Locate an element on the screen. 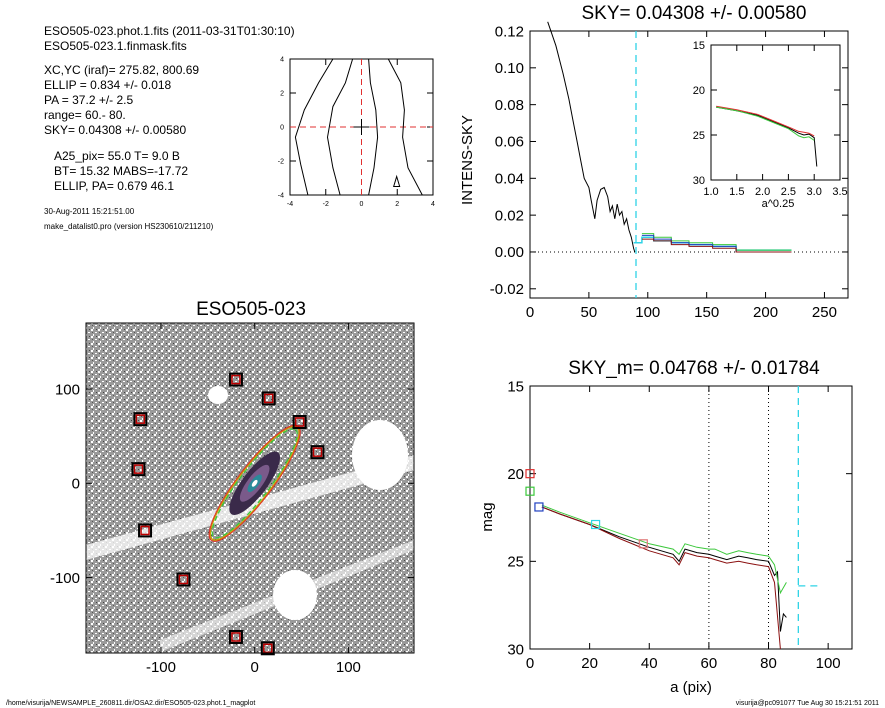  mag-y-tick-label: 20 is located at coordinates (515, 474).